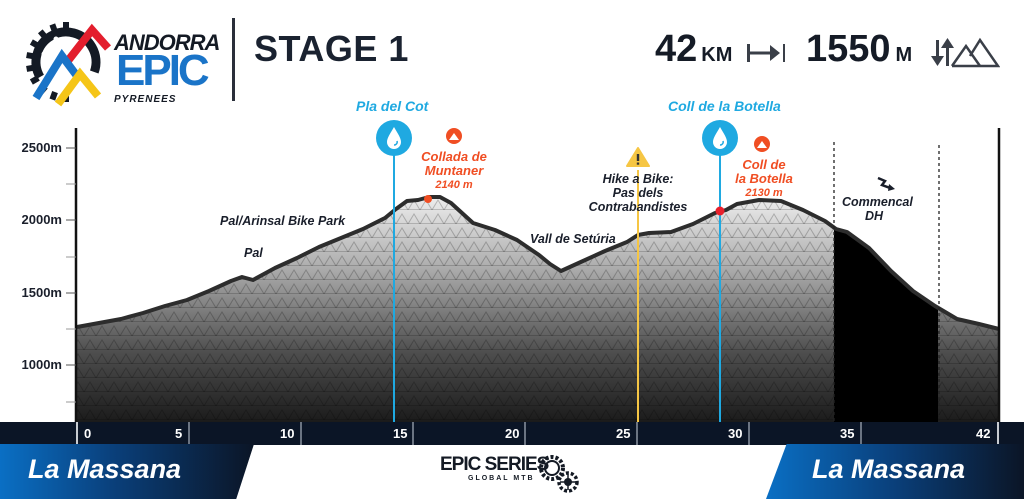  What do you see at coordinates (105, 469) in the screenshot?
I see `start-location: La Massana` at bounding box center [105, 469].